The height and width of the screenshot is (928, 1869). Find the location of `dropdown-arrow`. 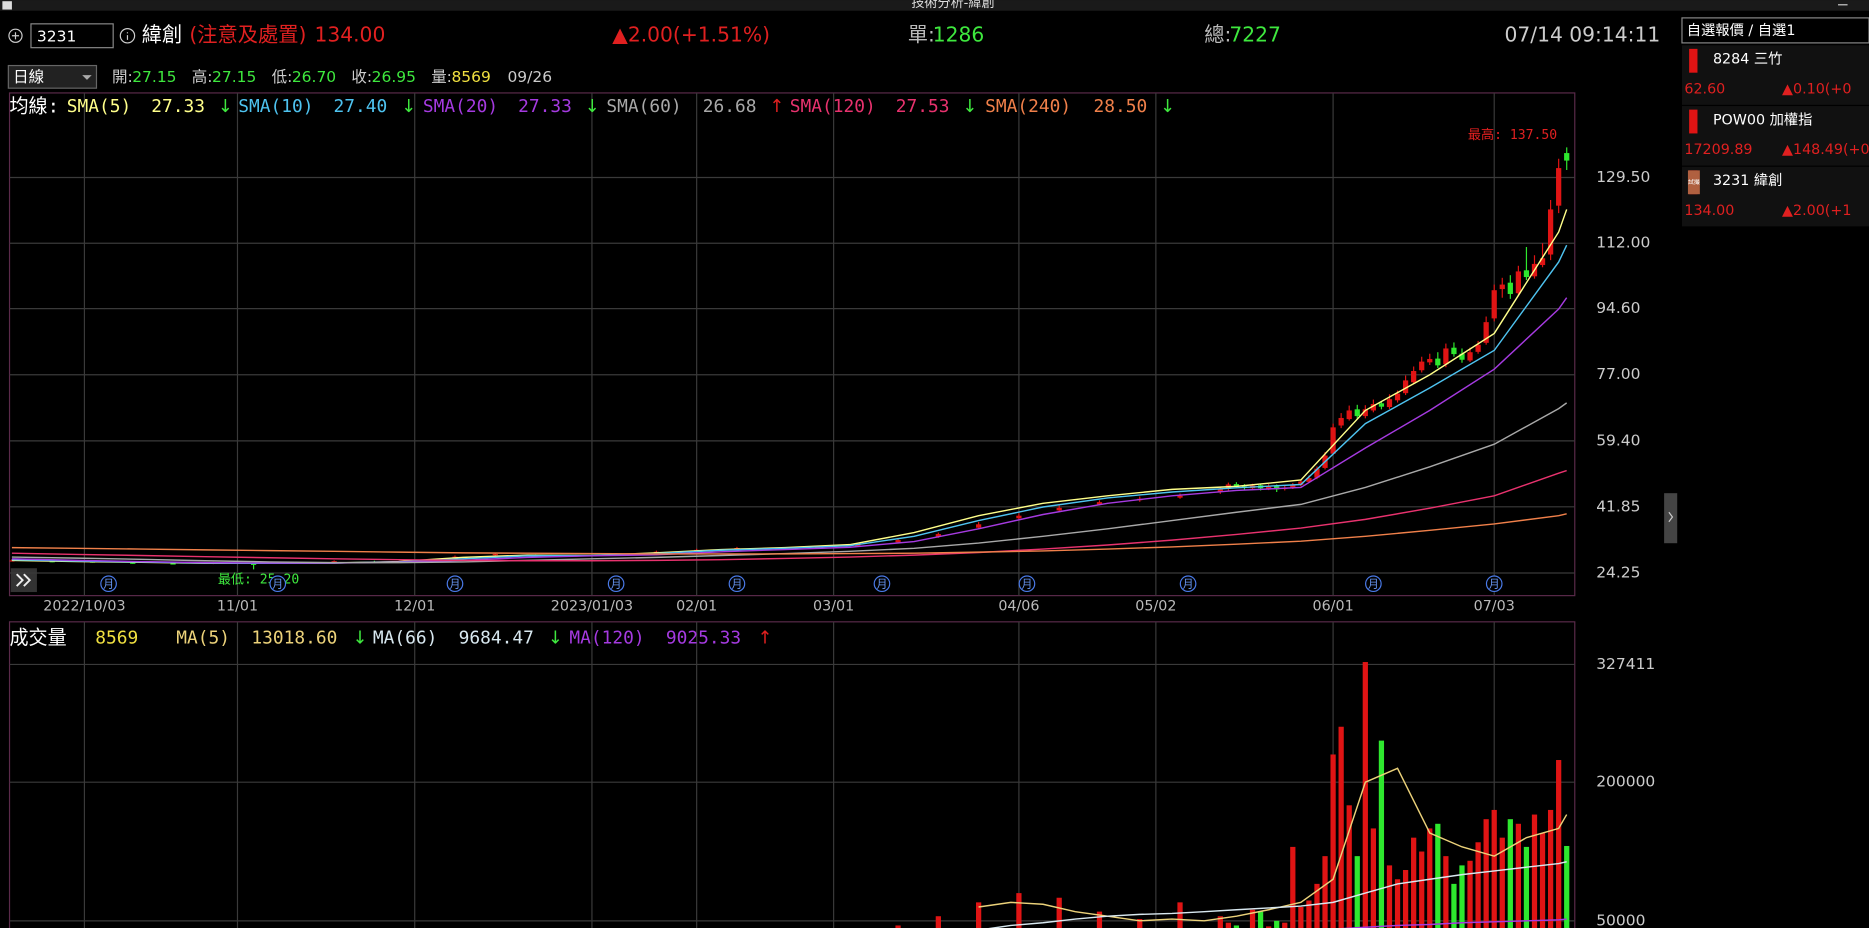

dropdown-arrow is located at coordinates (87, 77).